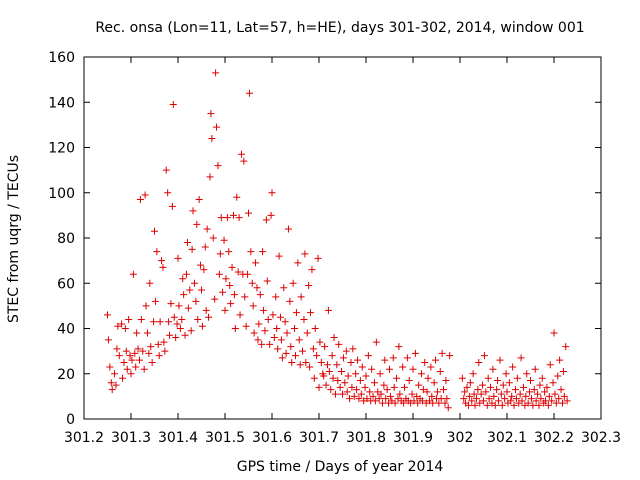 The height and width of the screenshot is (480, 640). Describe the element at coordinates (131, 438) in the screenshot. I see `x-tick-label: 301.3` at that location.